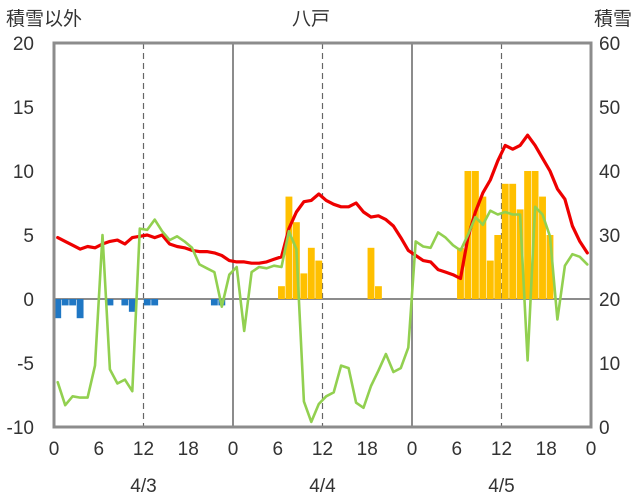  Describe the element at coordinates (143, 486) in the screenshot. I see `date-label: 4/3` at that location.